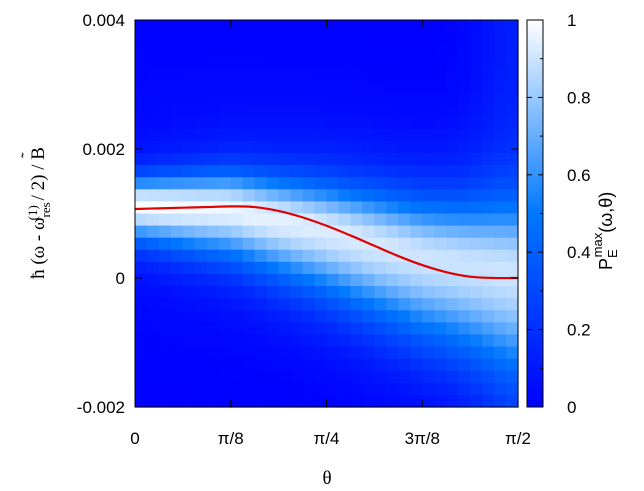 The width and height of the screenshot is (644, 491). What do you see at coordinates (422, 438) in the screenshot?
I see `x-tick-label: 3π/8` at bounding box center [422, 438].